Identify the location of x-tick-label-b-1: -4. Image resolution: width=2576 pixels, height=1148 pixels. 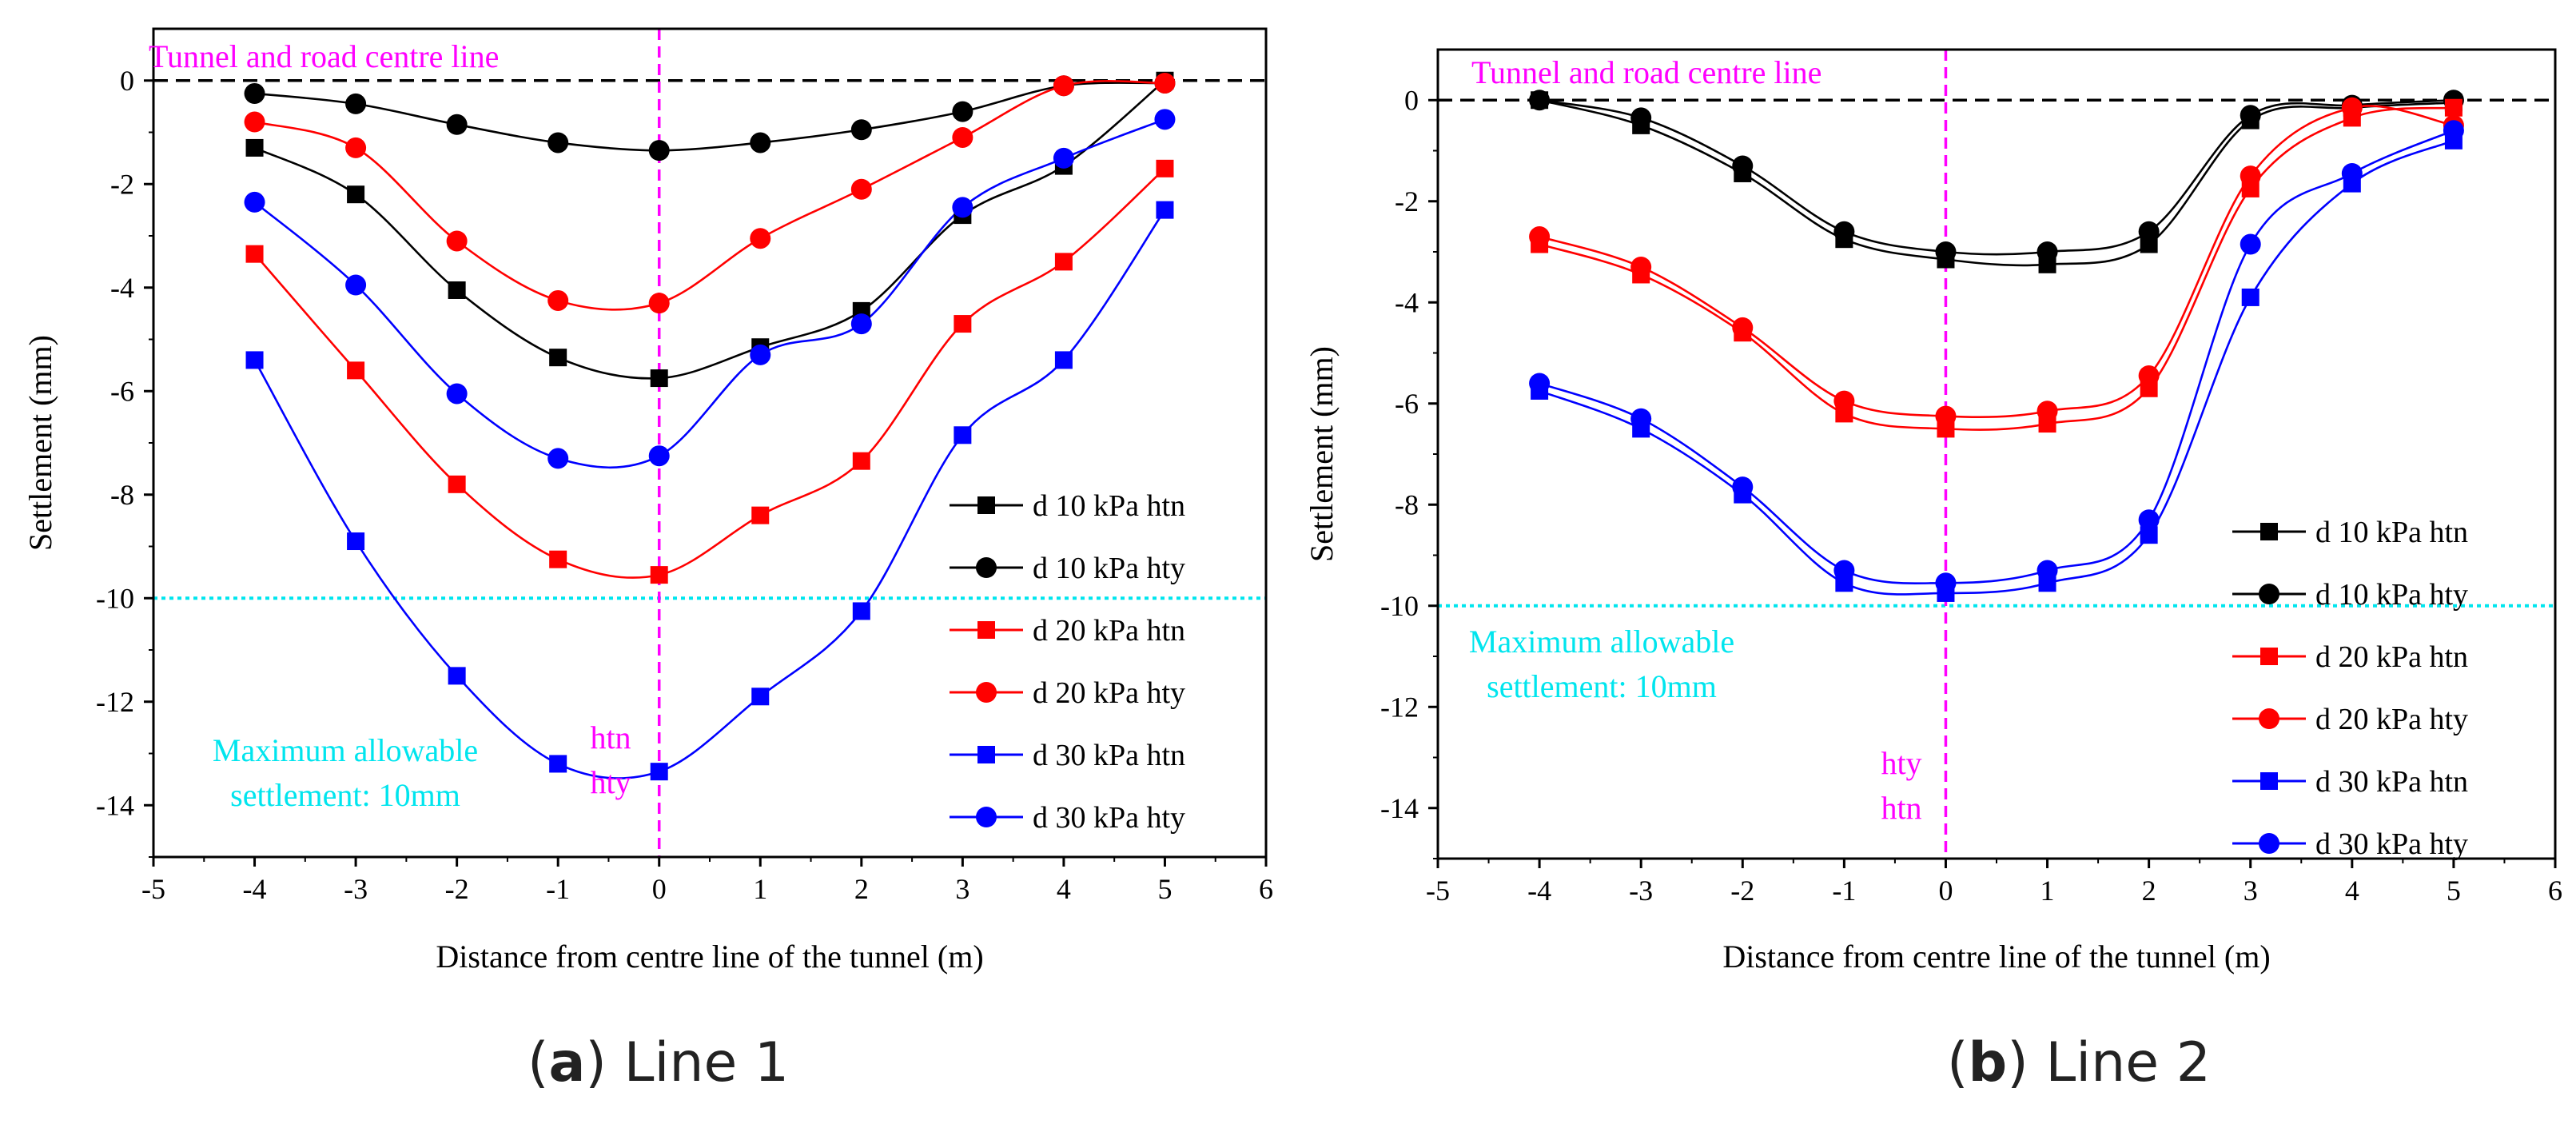
(1539, 891).